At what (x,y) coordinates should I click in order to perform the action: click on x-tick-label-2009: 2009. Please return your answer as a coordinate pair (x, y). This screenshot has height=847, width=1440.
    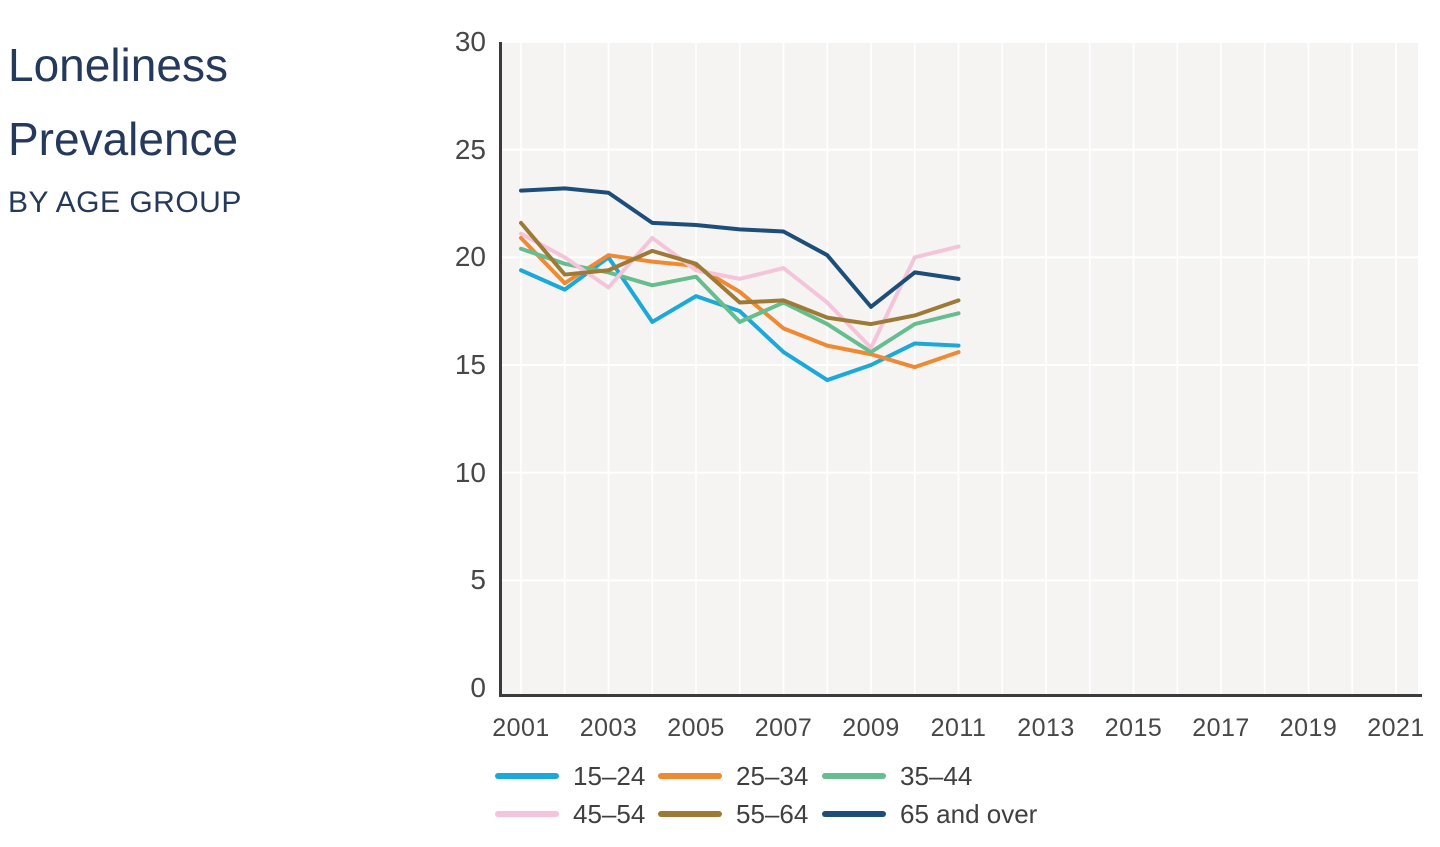
    Looking at the image, I should click on (871, 728).